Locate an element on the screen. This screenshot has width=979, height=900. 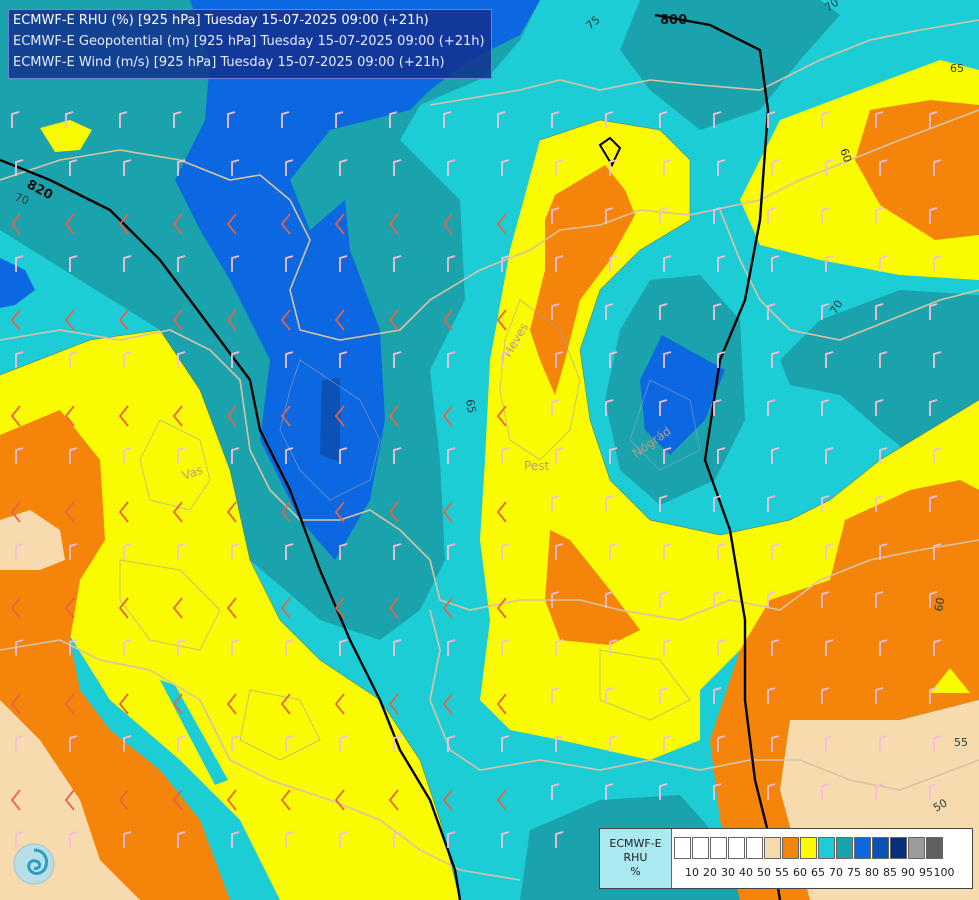
scale-tick-label: 10 is located at coordinates (692, 872).